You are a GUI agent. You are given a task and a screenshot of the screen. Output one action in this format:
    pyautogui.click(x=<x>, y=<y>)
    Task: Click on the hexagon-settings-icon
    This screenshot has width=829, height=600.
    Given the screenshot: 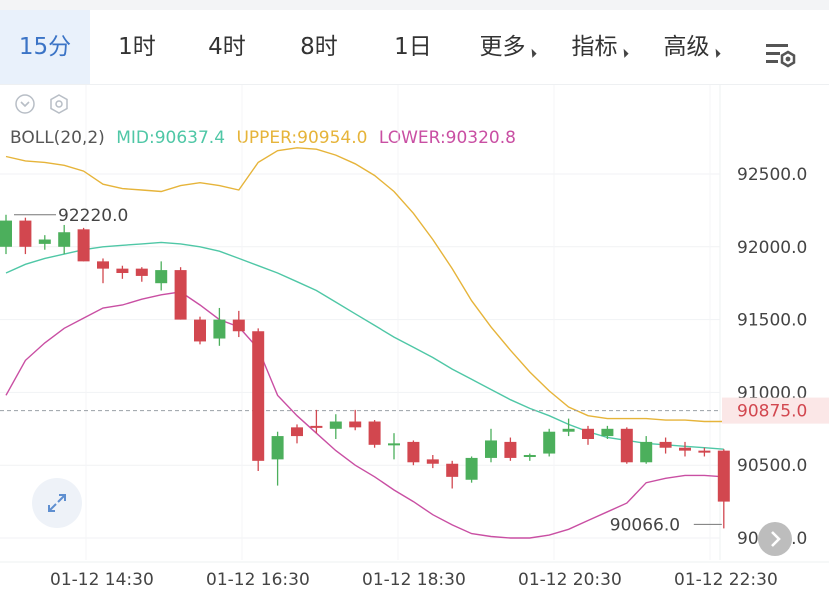 What is the action you would take?
    pyautogui.click(x=59, y=104)
    